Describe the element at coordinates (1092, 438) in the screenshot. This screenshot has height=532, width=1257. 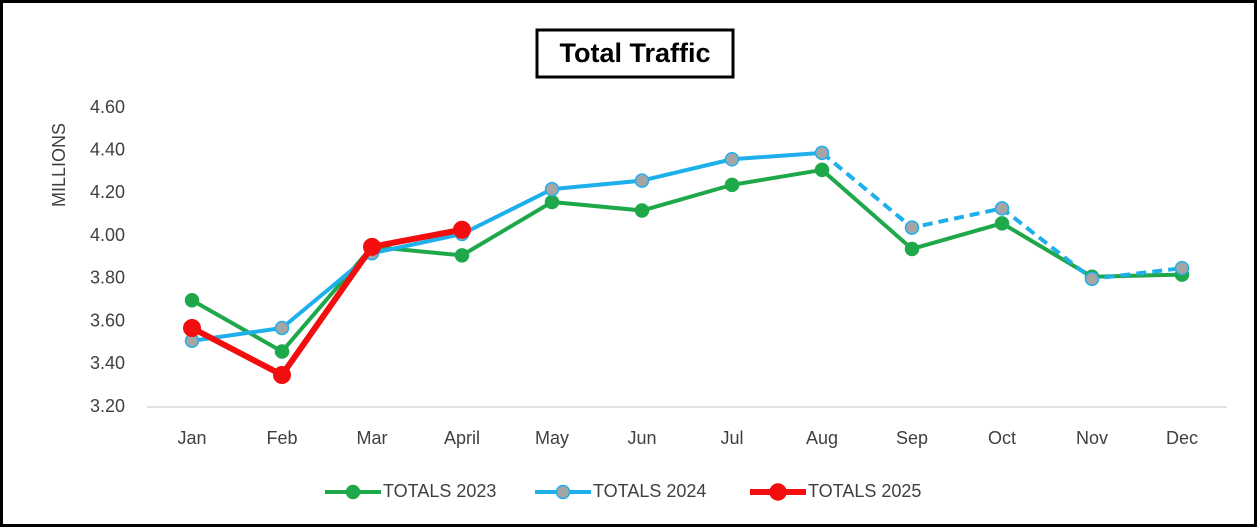
I see `x-tick-label: Nov` at that location.